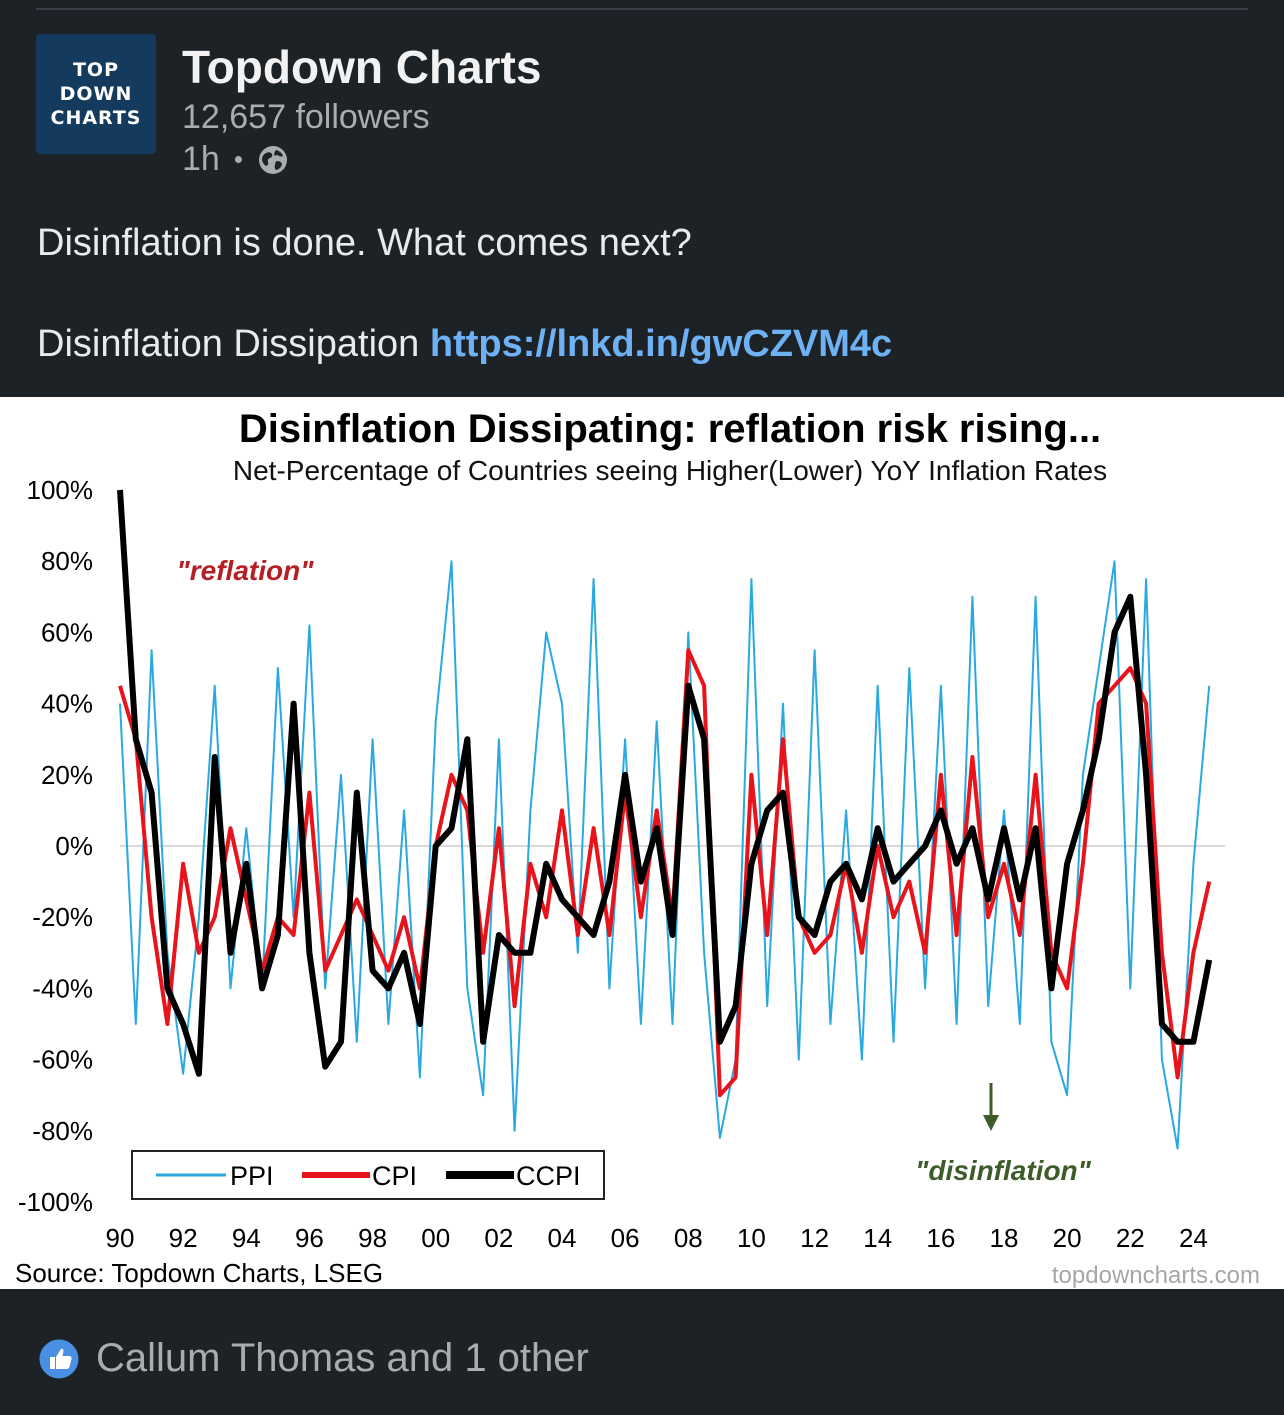  Describe the element at coordinates (548, 1176) in the screenshot. I see `legend-ccpi-label: CCPI` at that location.